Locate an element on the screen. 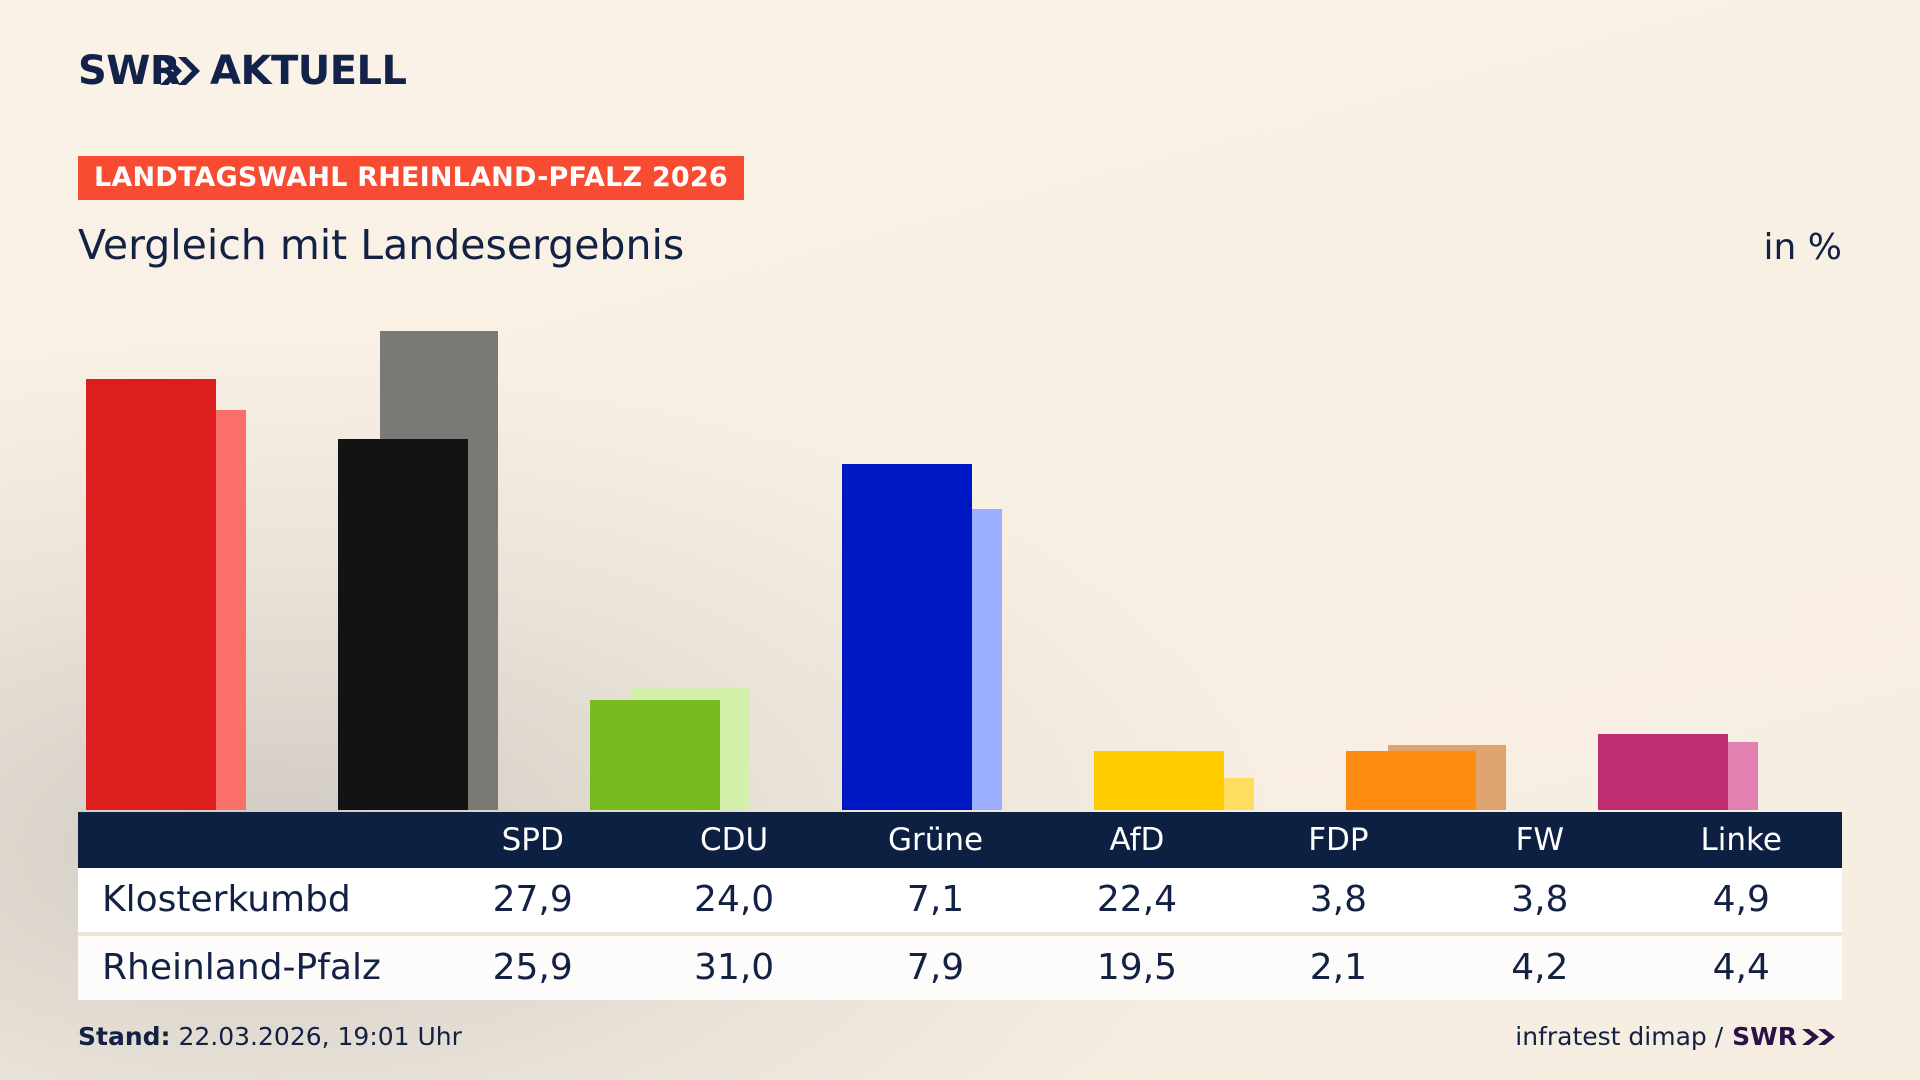  value-fdp: 3,8 is located at coordinates (1338, 899).